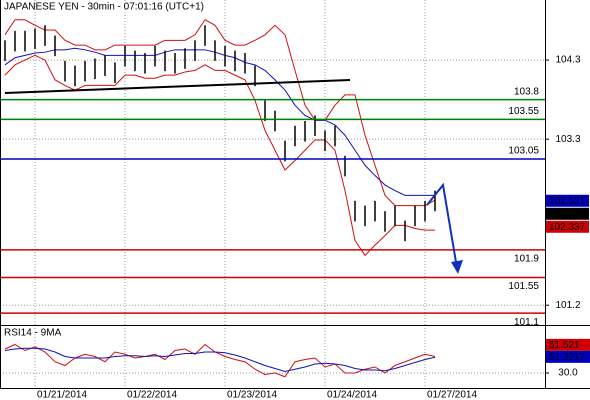  Describe the element at coordinates (33, 333) in the screenshot. I see `rsi-title: RSI14 - 9MA` at that location.